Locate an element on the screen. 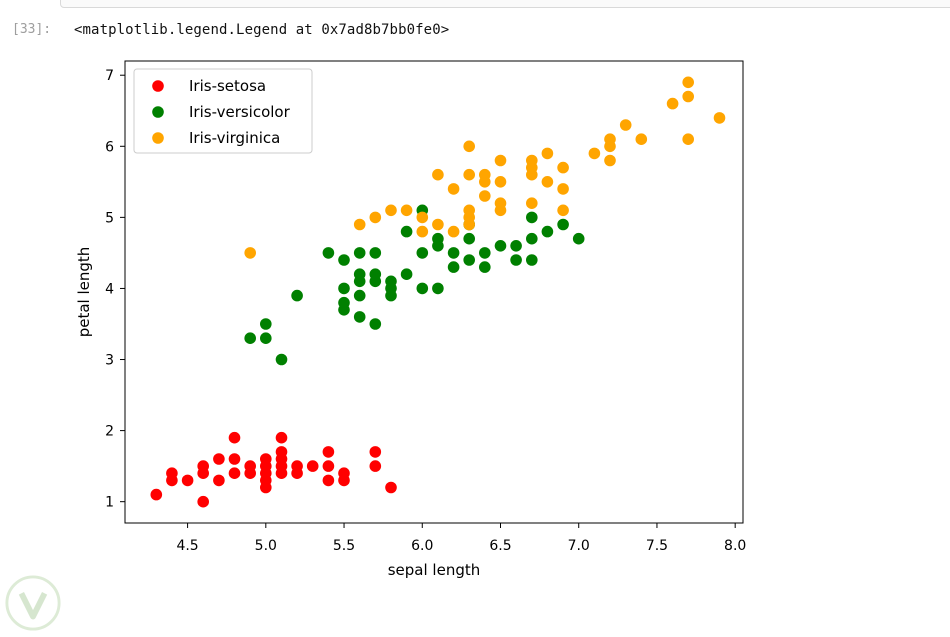  x-tick-label: 5.0 is located at coordinates (266, 546).